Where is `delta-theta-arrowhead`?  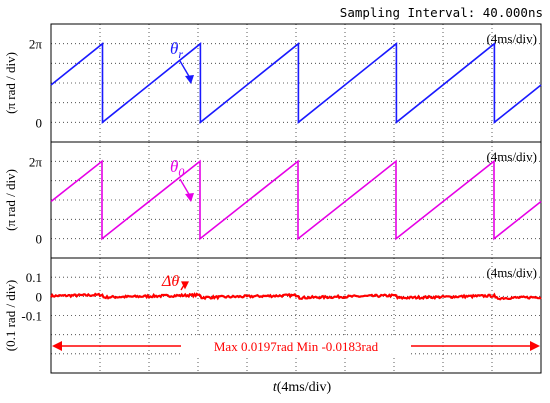
delta-theta-arrowhead is located at coordinates (185, 285).